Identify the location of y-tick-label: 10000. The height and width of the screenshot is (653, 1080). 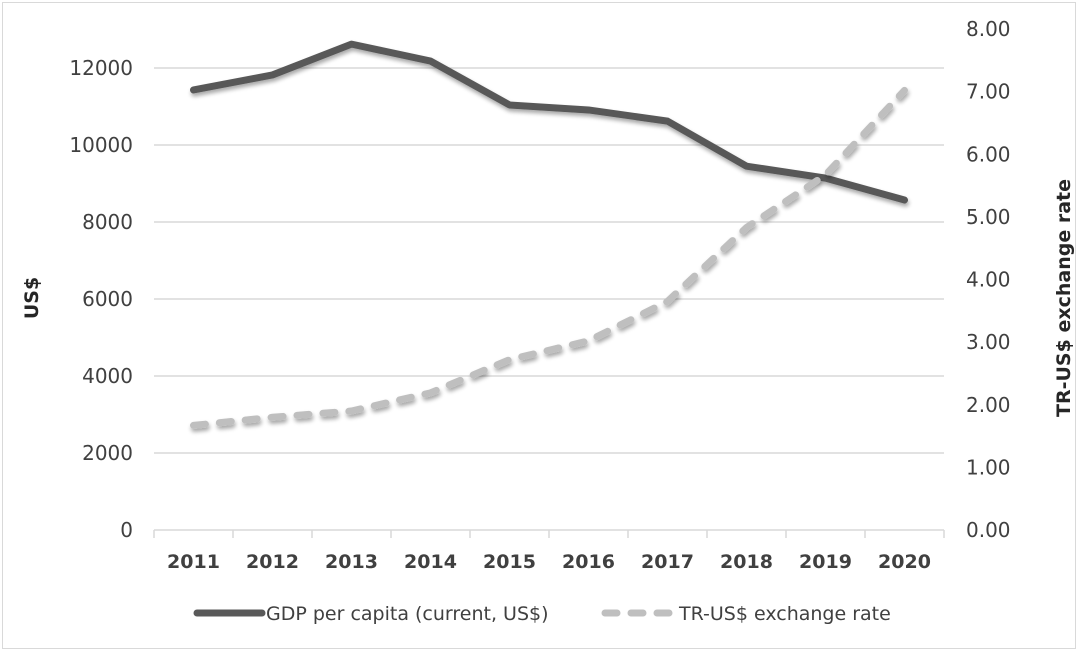
(101, 145).